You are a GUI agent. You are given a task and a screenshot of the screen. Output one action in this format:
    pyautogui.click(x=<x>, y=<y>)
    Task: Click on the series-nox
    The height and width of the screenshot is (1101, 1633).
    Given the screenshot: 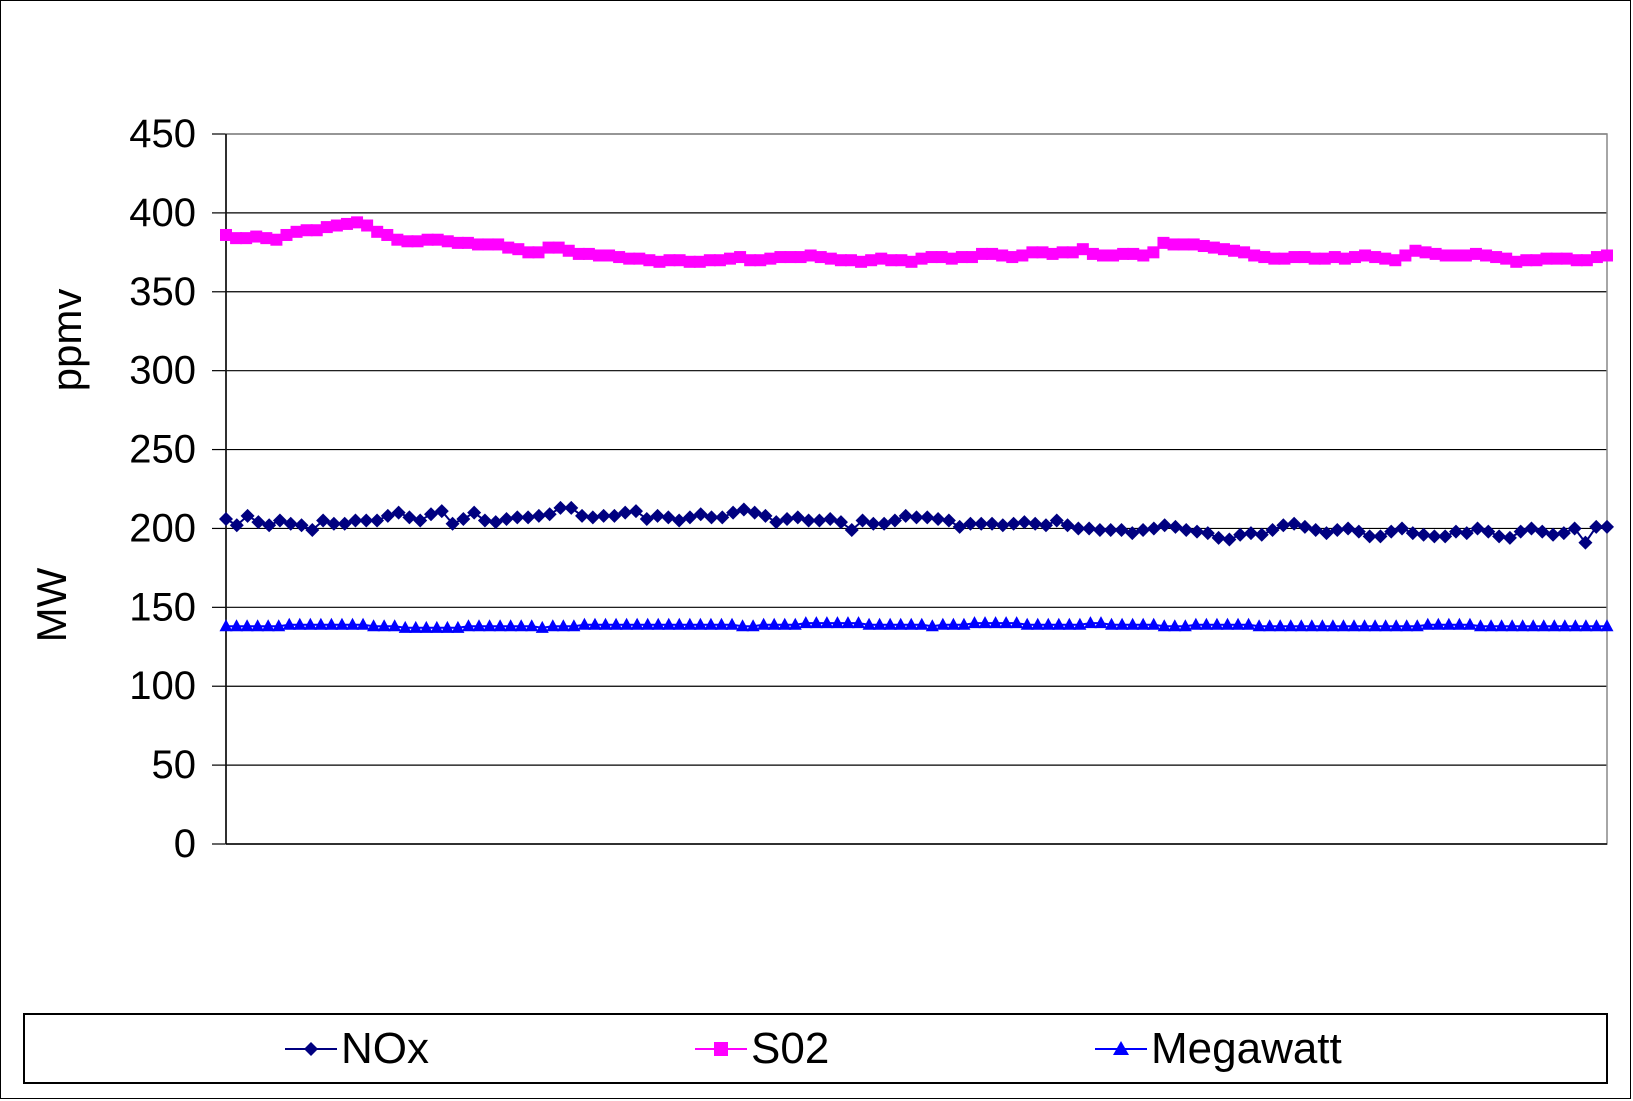 What is the action you would take?
    pyautogui.click(x=916, y=525)
    